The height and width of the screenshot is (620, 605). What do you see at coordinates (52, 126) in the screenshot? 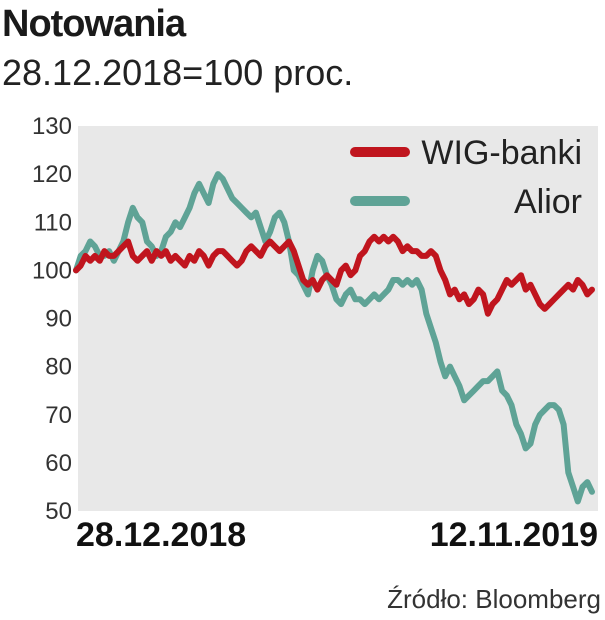
I see `y-tick-label: 130` at bounding box center [52, 126].